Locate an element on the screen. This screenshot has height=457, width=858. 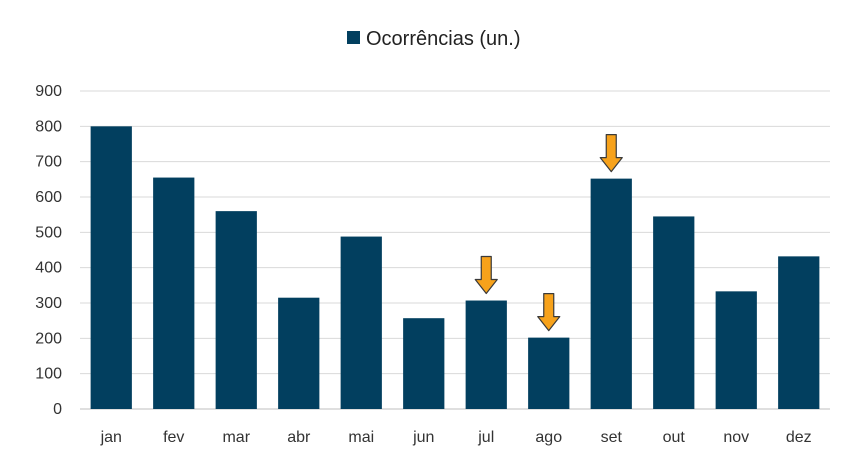
y-tick-label: 500 is located at coordinates (48, 232).